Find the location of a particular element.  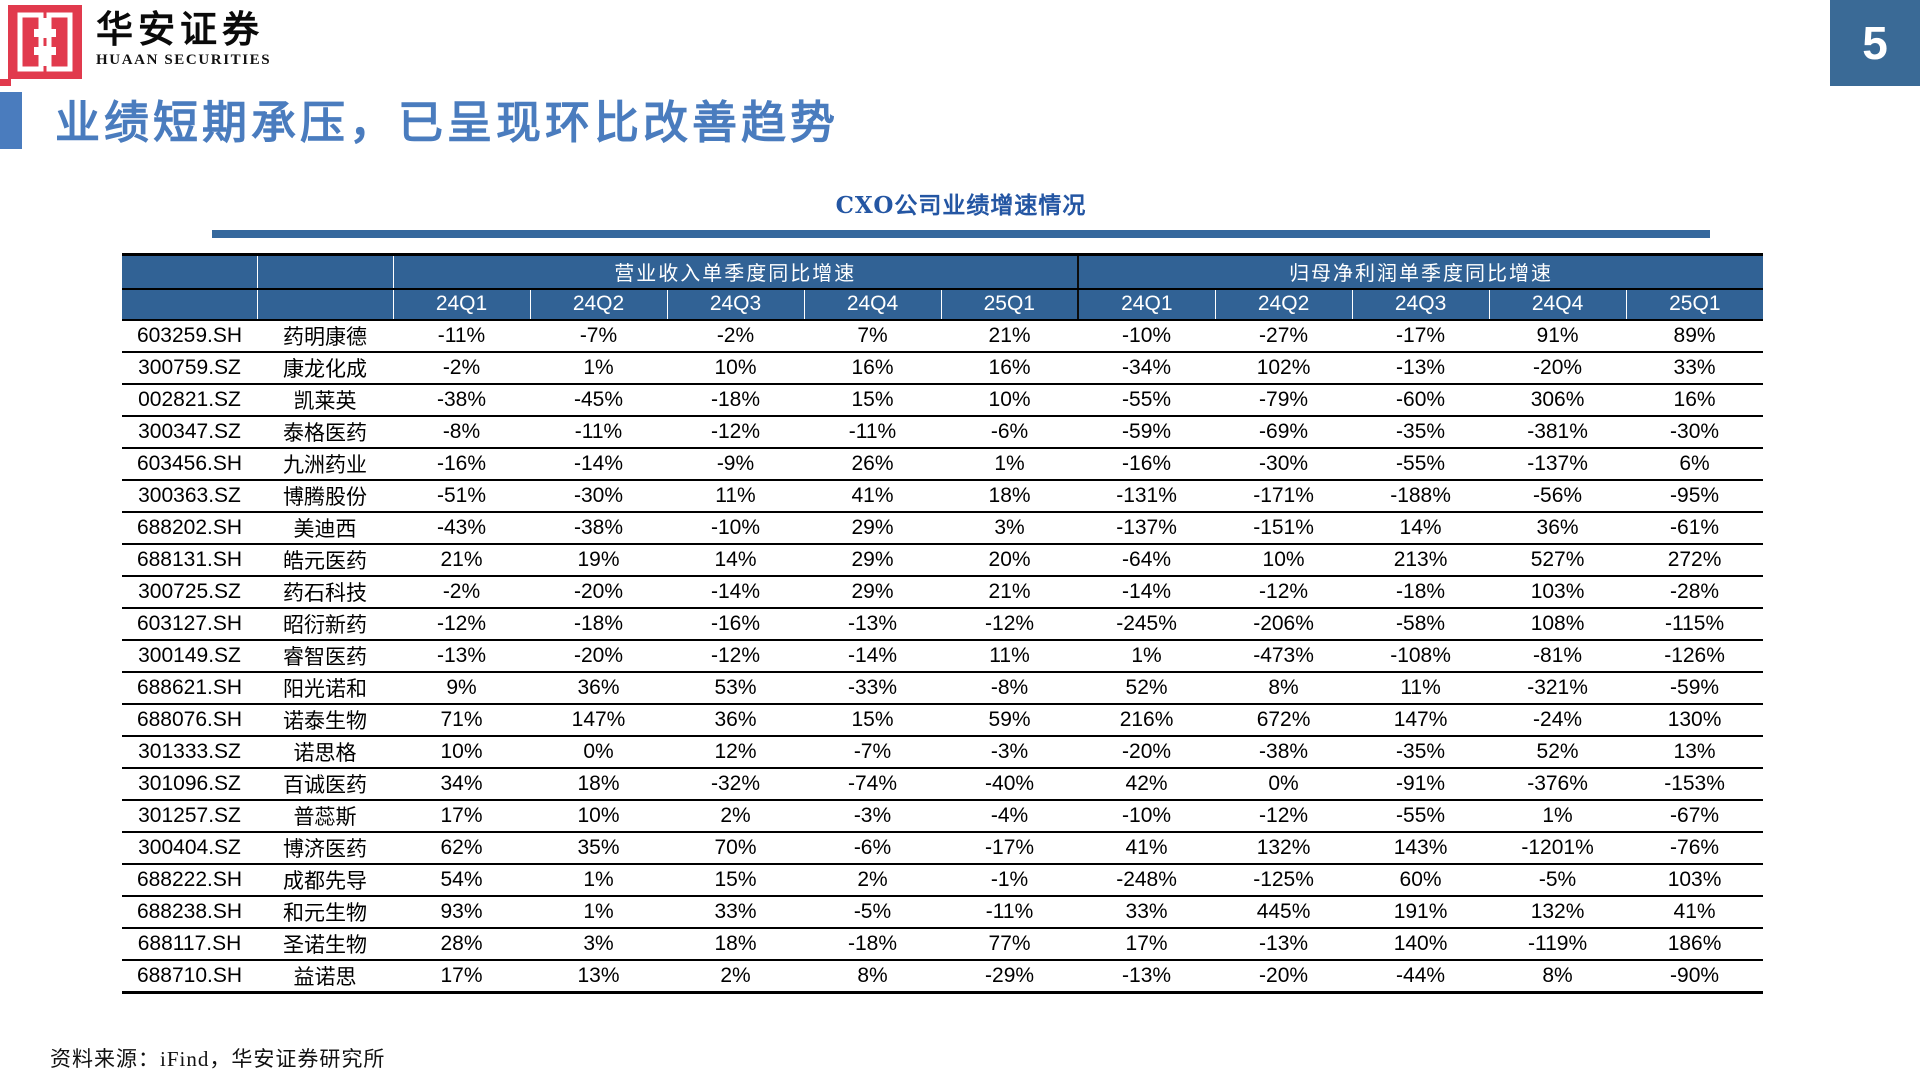

growth-value-profit: 108% is located at coordinates (1558, 624).